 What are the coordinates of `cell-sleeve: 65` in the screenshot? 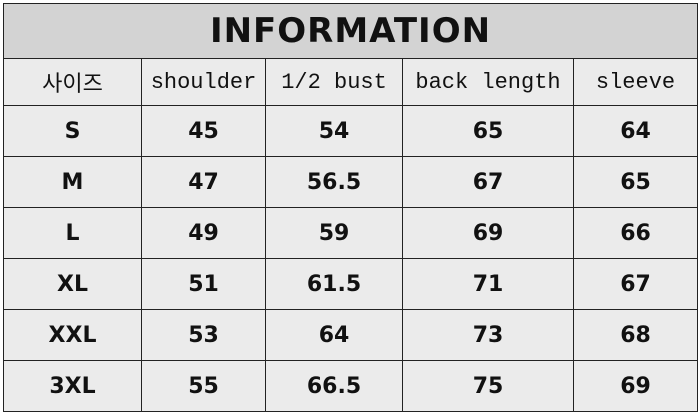 It's located at (635, 182).